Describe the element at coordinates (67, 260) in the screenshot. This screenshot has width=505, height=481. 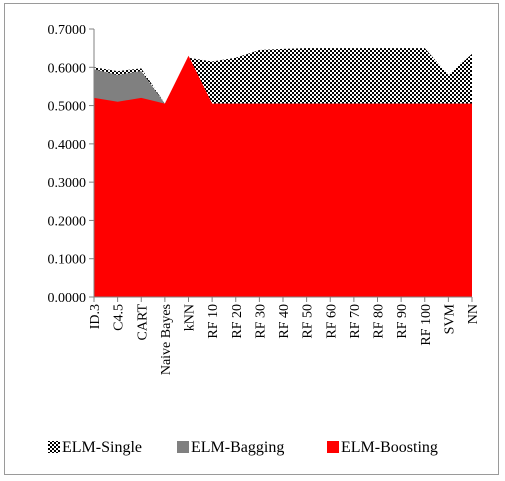
I see `y-tick-label: 0.1000` at that location.